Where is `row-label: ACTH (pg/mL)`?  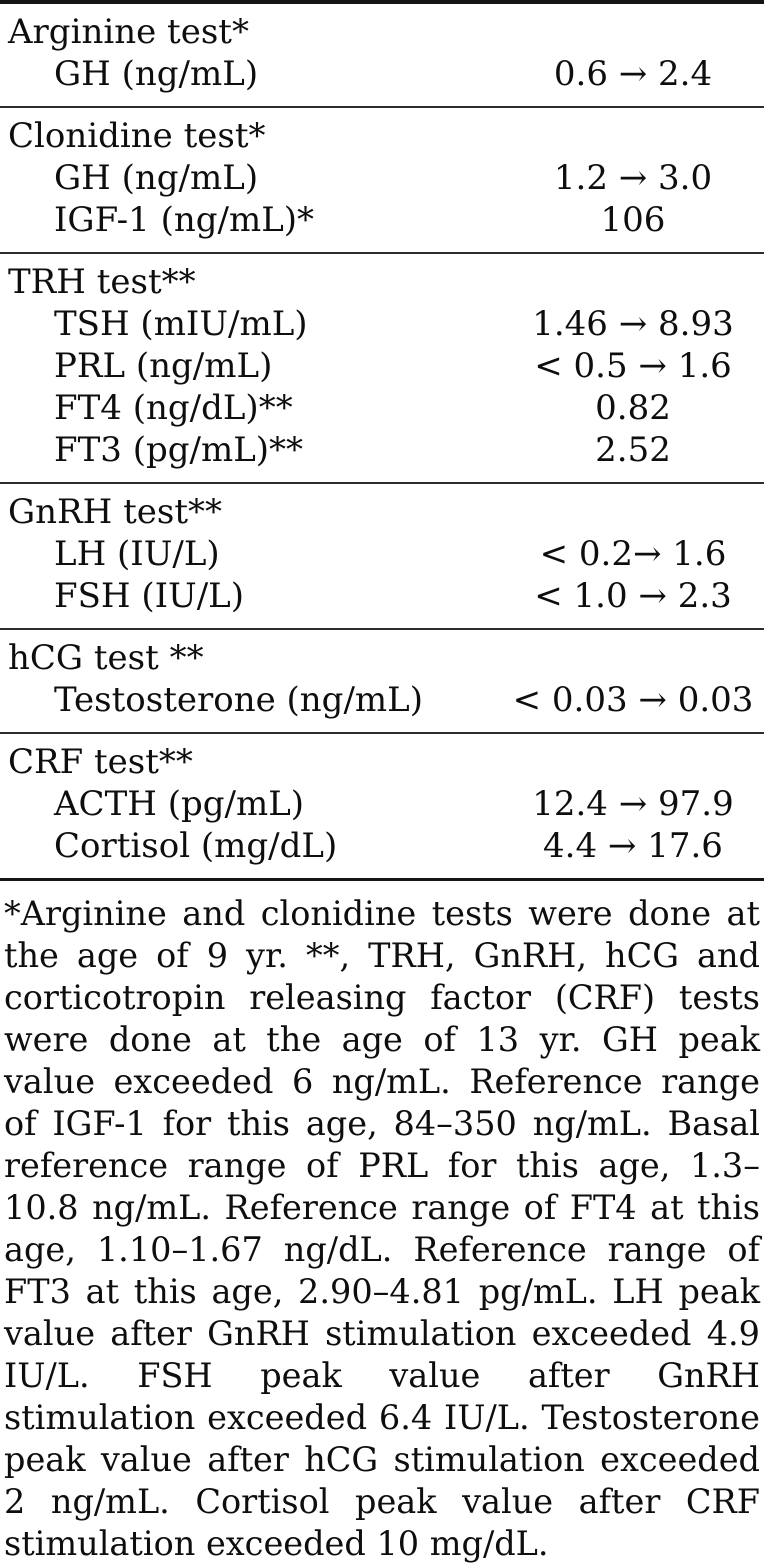
row-label: ACTH (pg/mL) is located at coordinates (179, 804).